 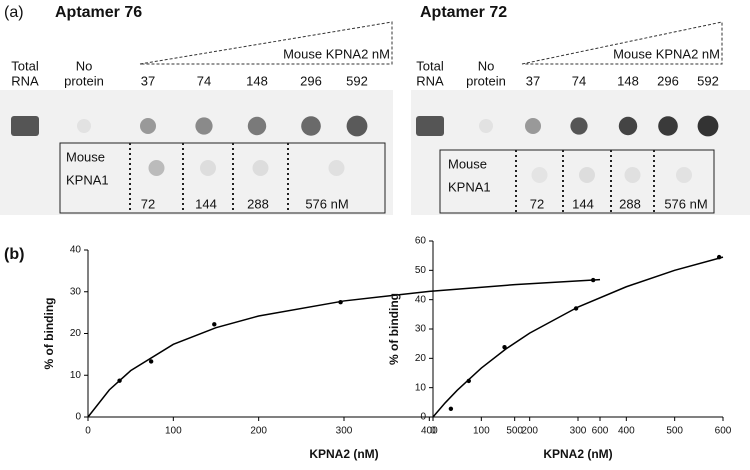 What do you see at coordinates (486, 80) in the screenshot?
I see `lane-label: protein` at bounding box center [486, 80].